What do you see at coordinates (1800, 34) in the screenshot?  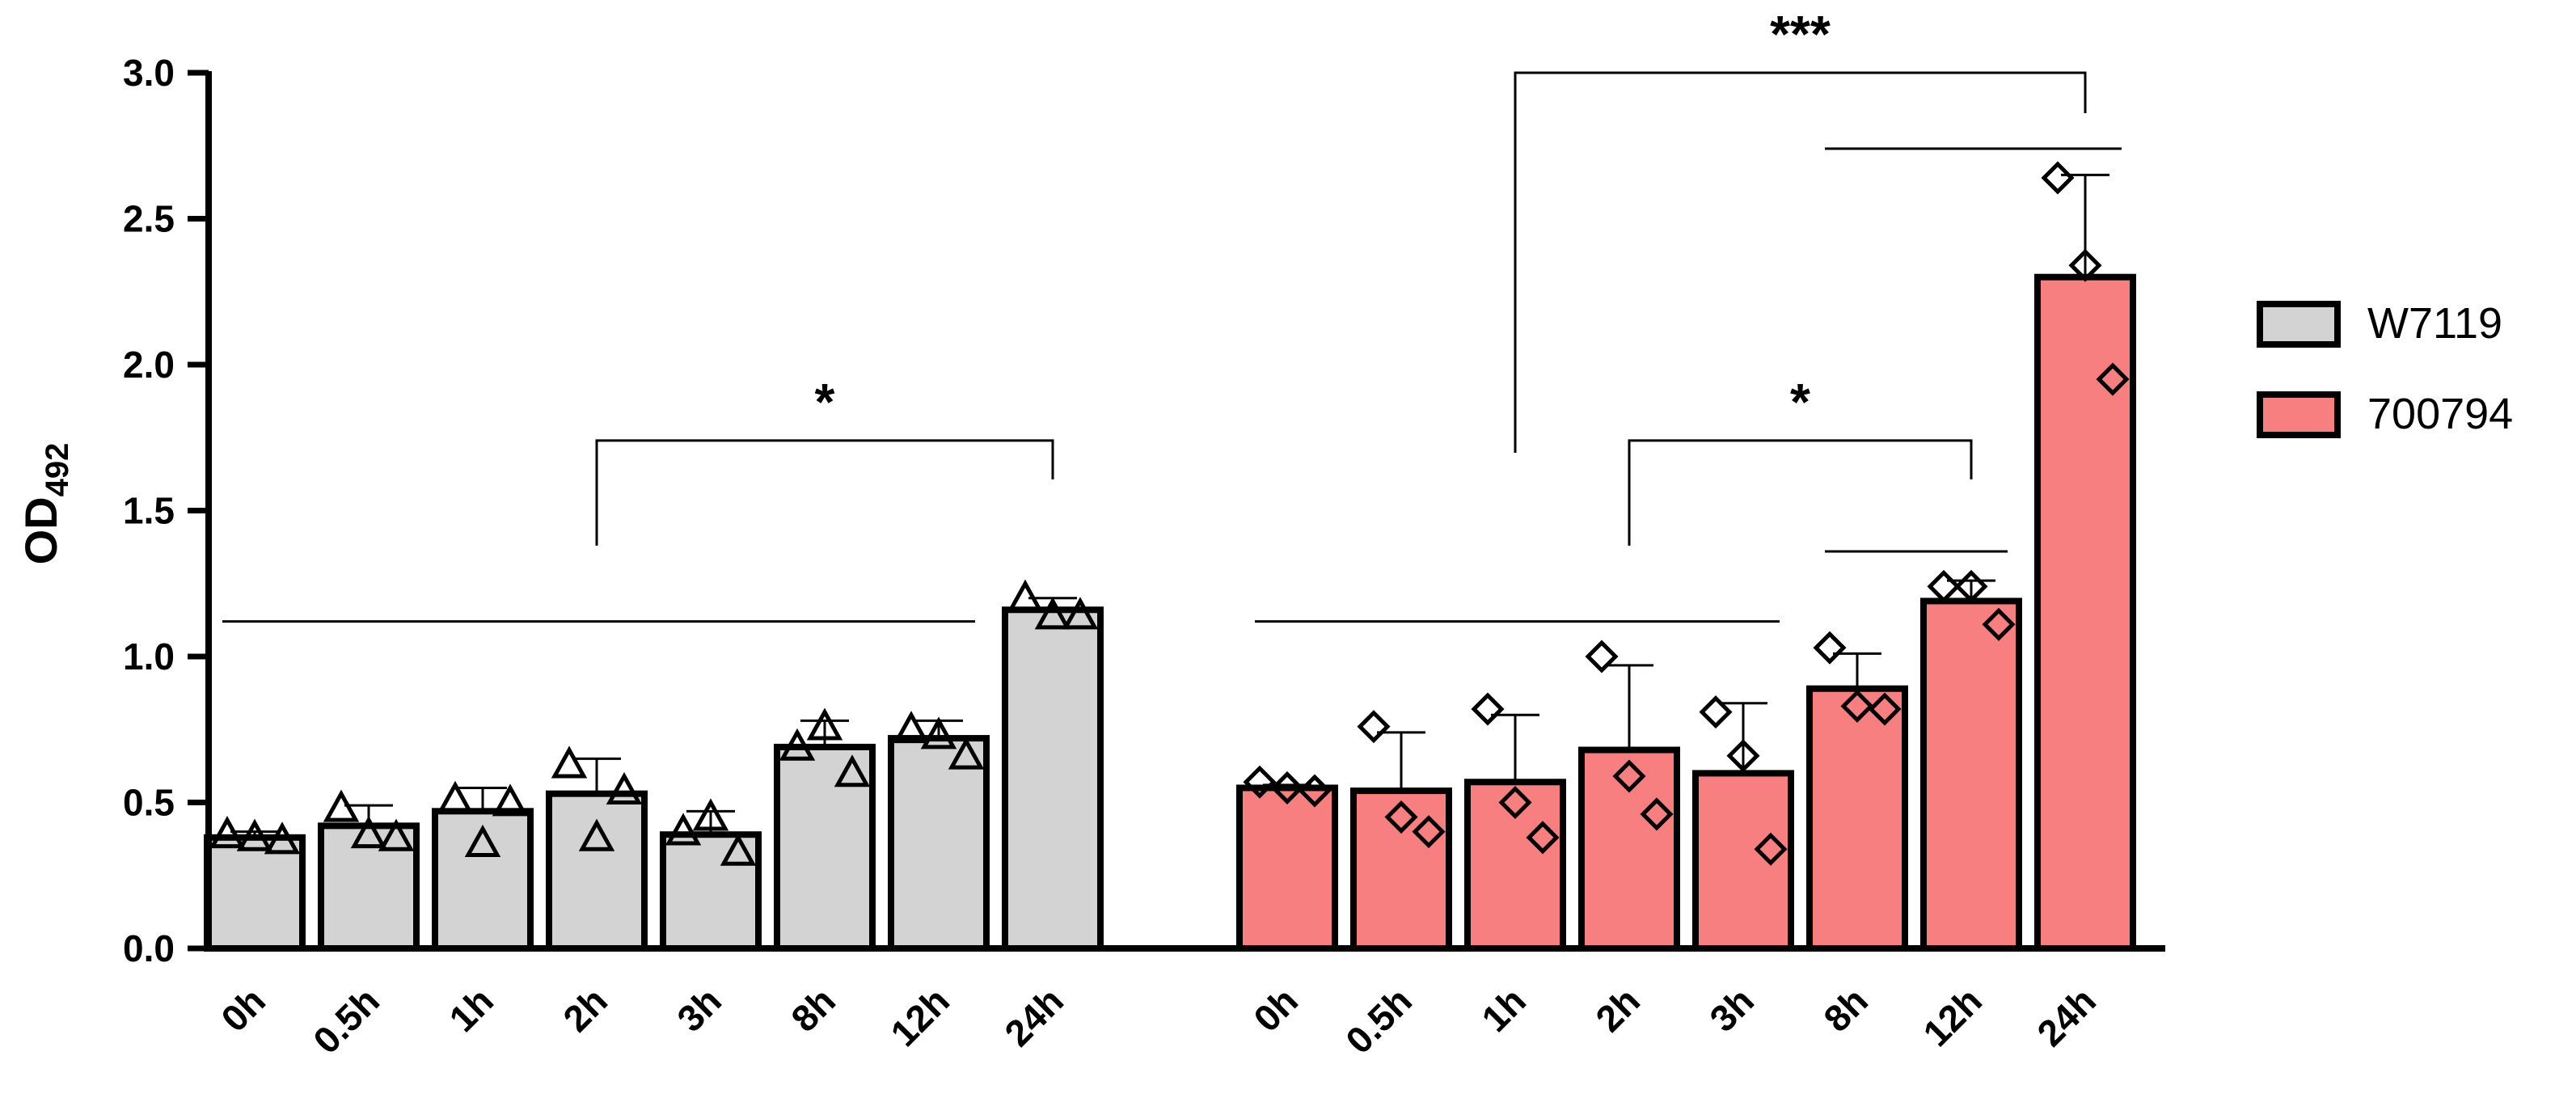 I see `significance-label: ***` at bounding box center [1800, 34].